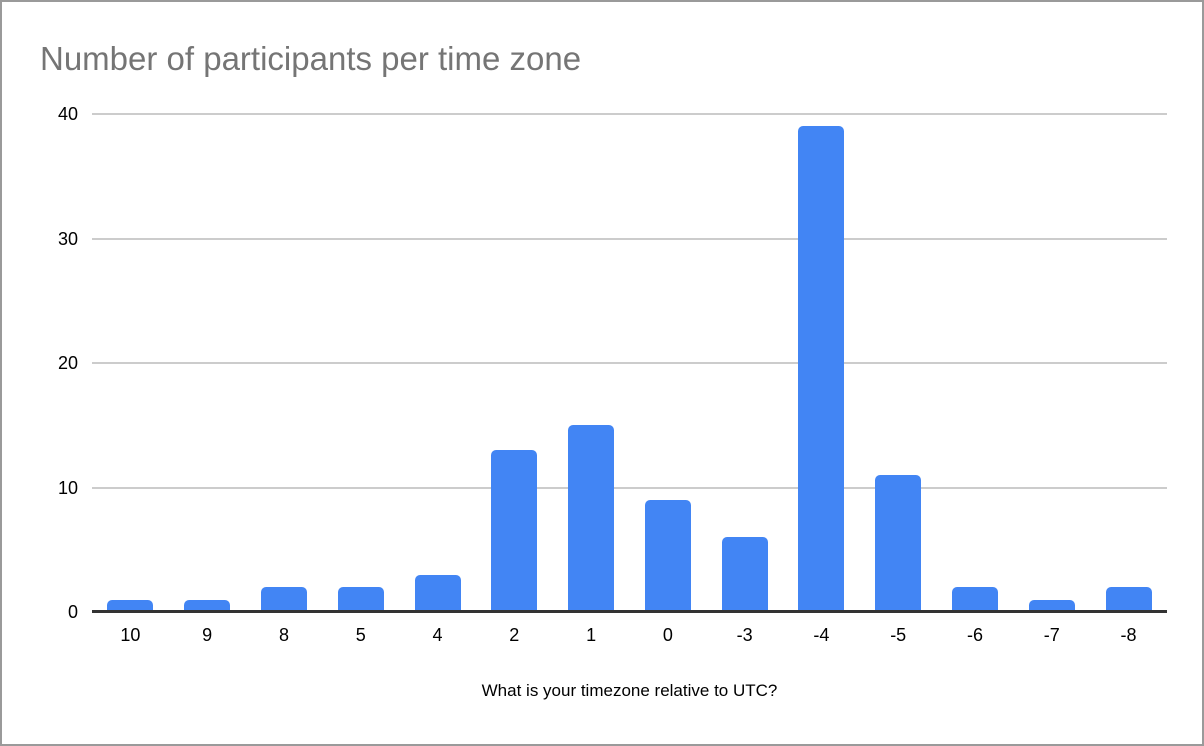  Describe the element at coordinates (591, 635) in the screenshot. I see `x-tick-label: 1` at that location.